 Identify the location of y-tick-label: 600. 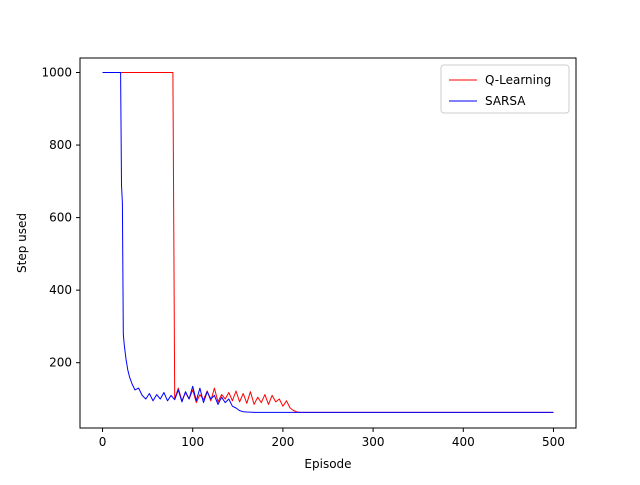
(60, 218).